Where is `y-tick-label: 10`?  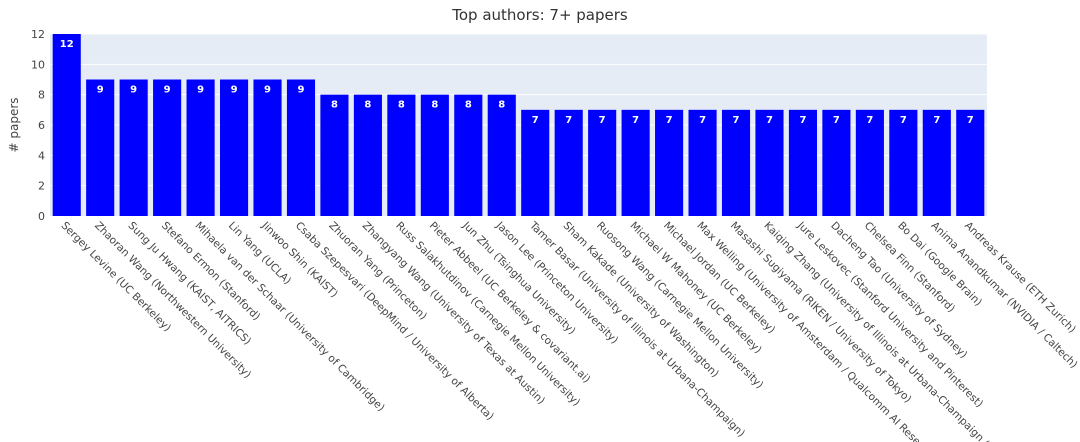
y-tick-label: 10 is located at coordinates (38, 64).